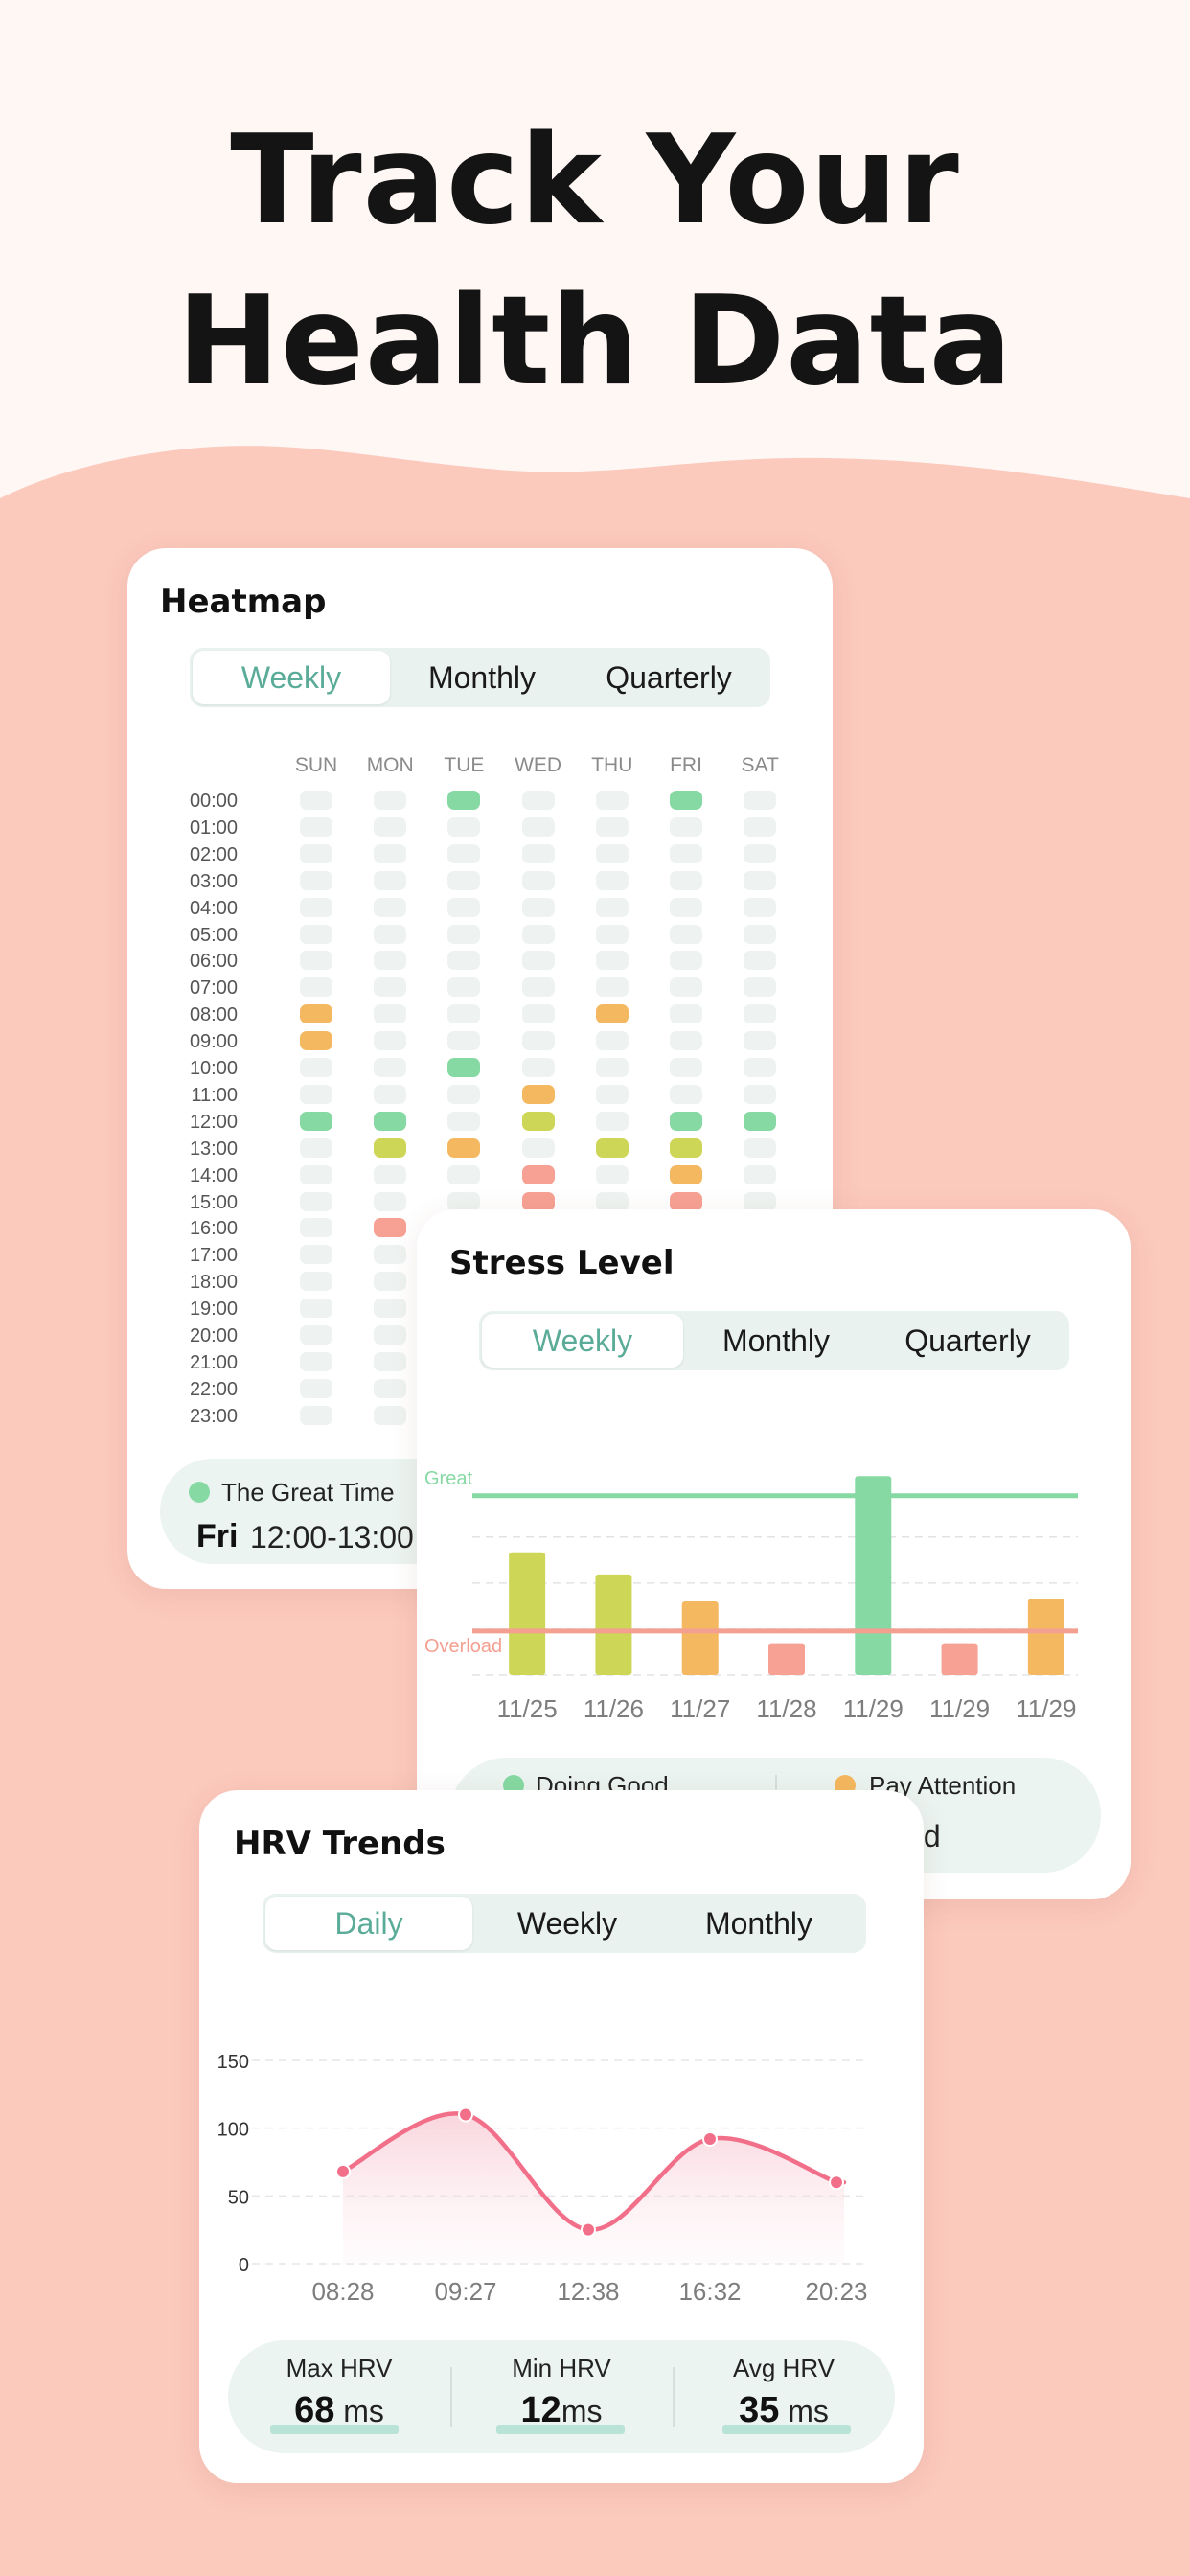 This screenshot has height=2576, width=1190. I want to click on tab-monthly: Monthly, so click(482, 677).